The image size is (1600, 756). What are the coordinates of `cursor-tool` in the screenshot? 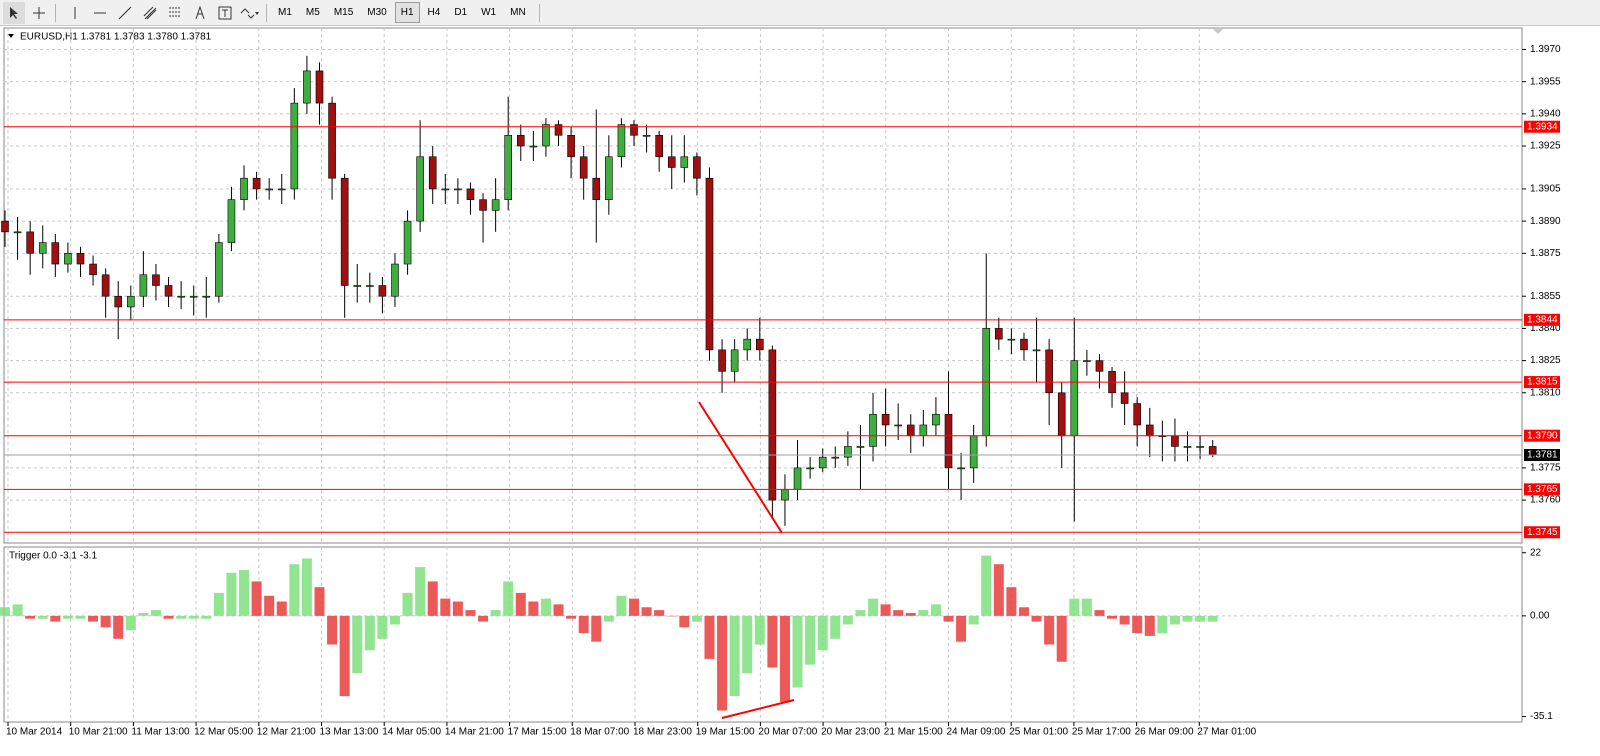 It's located at (14, 12).